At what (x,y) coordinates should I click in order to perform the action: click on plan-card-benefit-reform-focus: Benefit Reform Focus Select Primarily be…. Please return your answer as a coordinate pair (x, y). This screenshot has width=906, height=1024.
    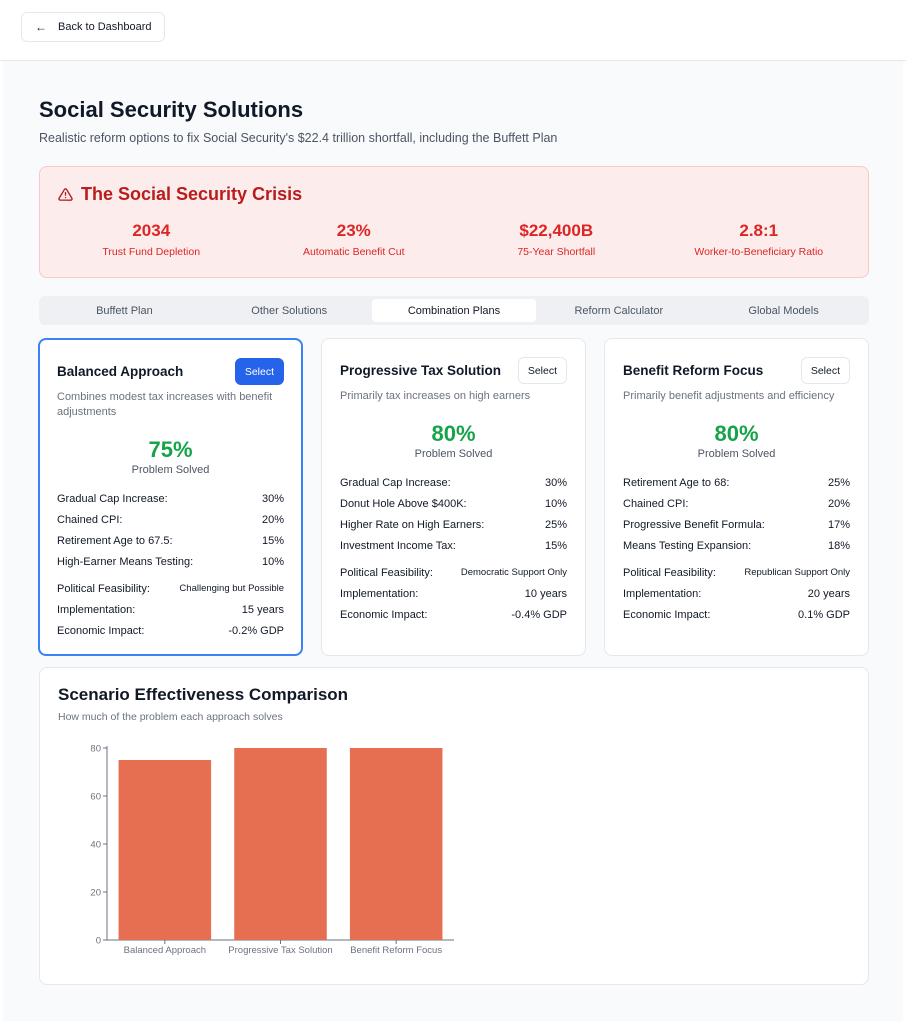
    Looking at the image, I should click on (736, 497).